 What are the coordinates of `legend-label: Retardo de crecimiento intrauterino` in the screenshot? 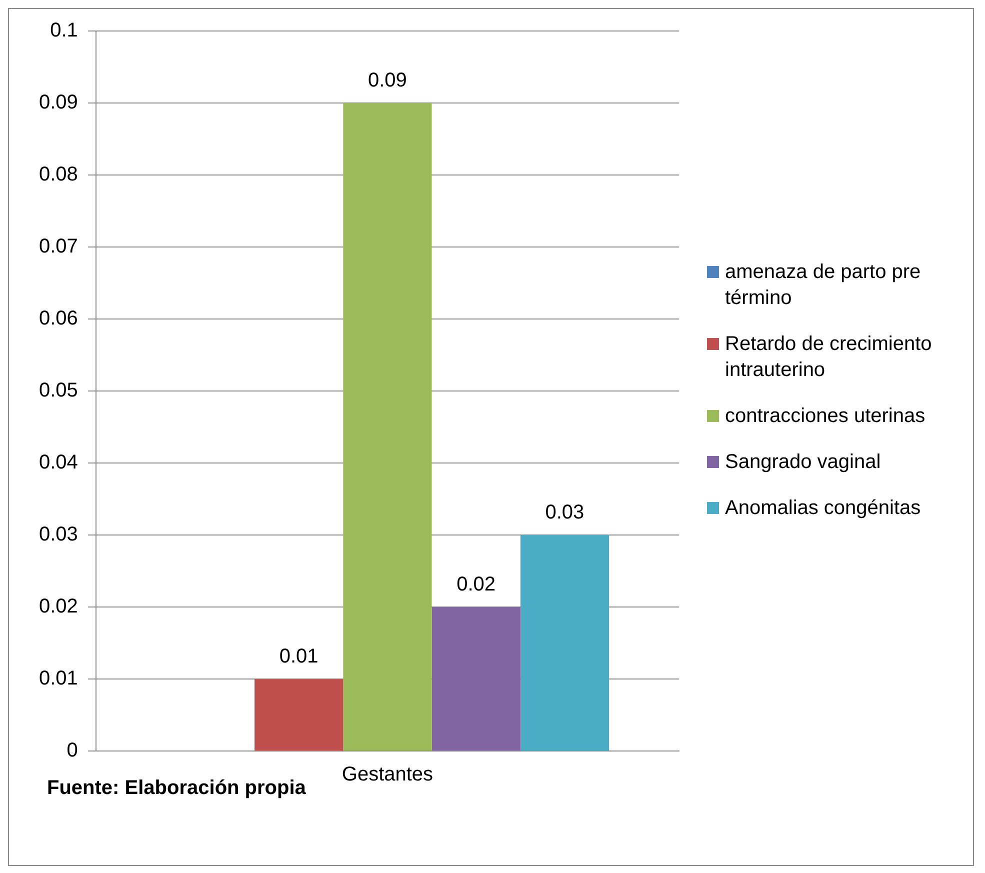 It's located at (829, 357).